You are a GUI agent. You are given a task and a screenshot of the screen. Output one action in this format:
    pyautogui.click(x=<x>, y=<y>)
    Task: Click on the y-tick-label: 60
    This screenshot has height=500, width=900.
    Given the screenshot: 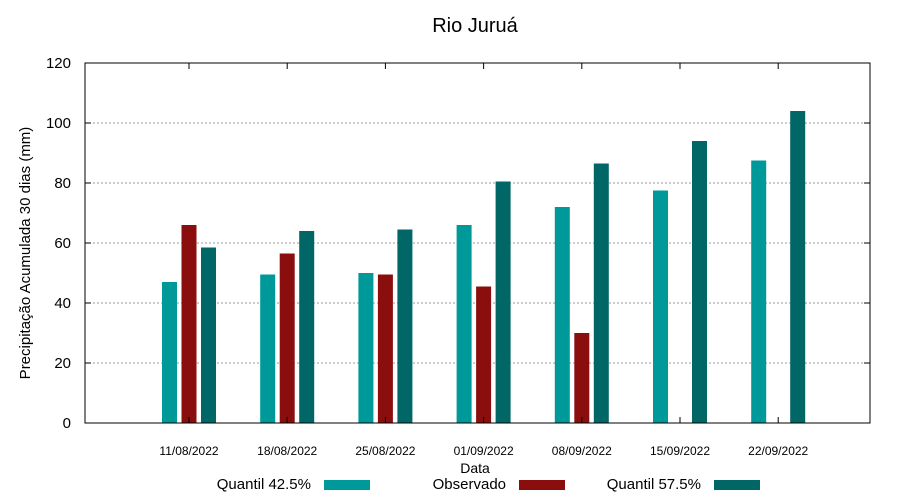 What is the action you would take?
    pyautogui.click(x=62, y=243)
    